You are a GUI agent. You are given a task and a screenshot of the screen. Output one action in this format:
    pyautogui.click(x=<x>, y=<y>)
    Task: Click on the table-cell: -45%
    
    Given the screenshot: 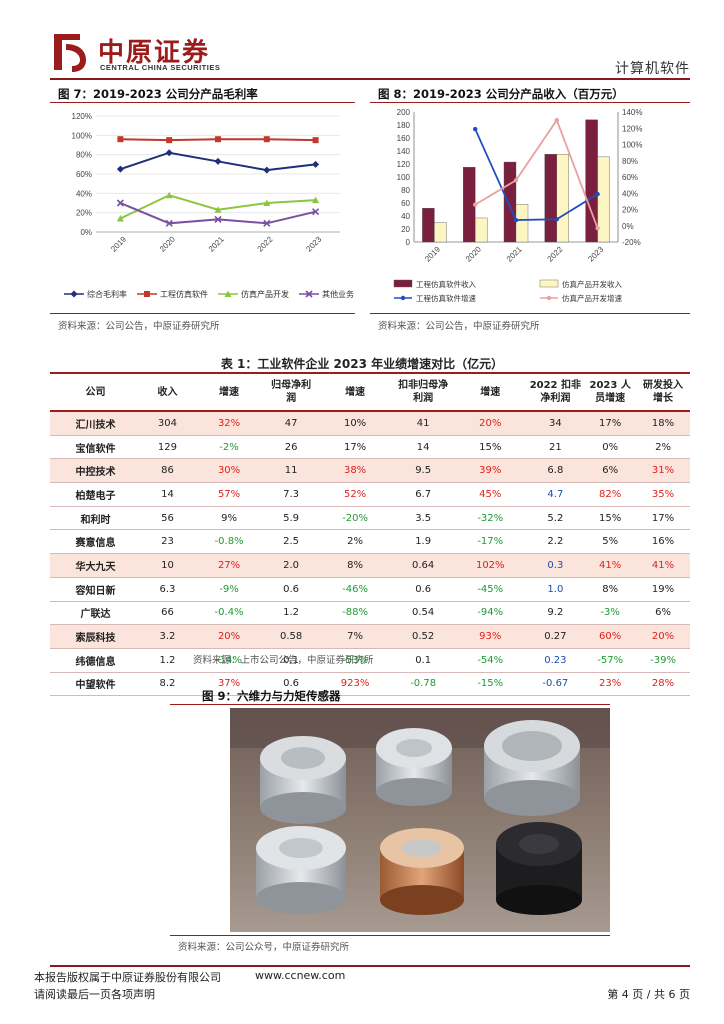 What is the action you would take?
    pyautogui.click(x=490, y=589)
    